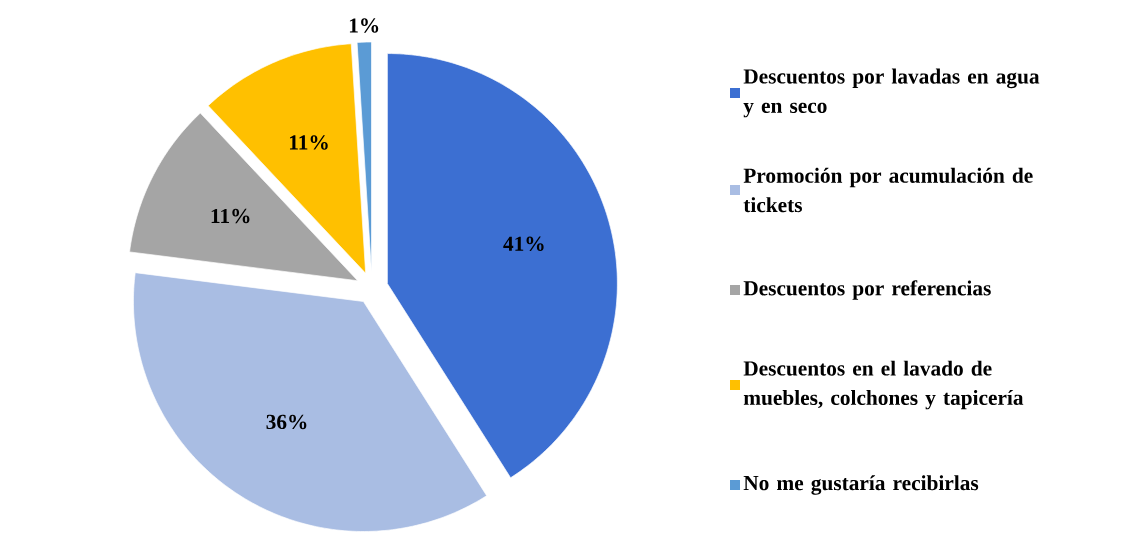  Describe the element at coordinates (888, 190) in the screenshot. I see `legend-label: Promoción por acumulación de tickets` at that location.